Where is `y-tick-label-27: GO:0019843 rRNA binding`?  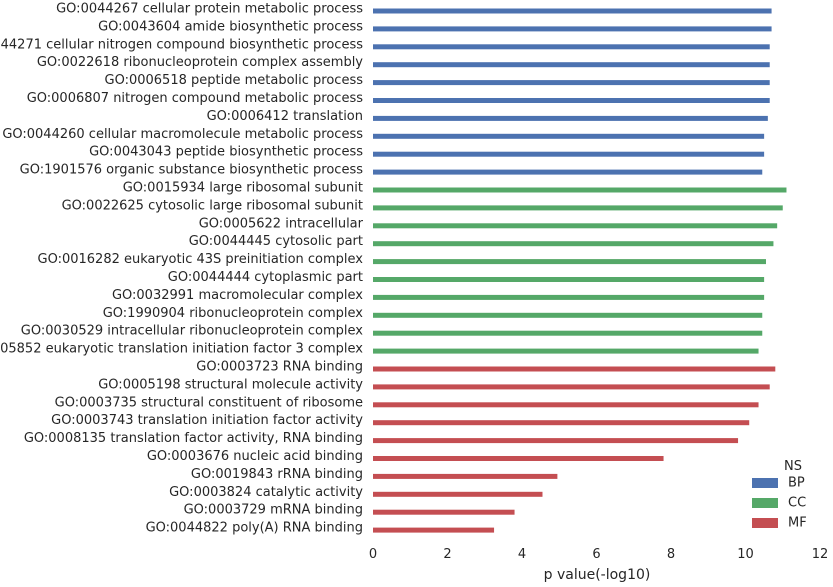
y-tick-label-27: GO:0019843 rRNA binding is located at coordinates (277, 474).